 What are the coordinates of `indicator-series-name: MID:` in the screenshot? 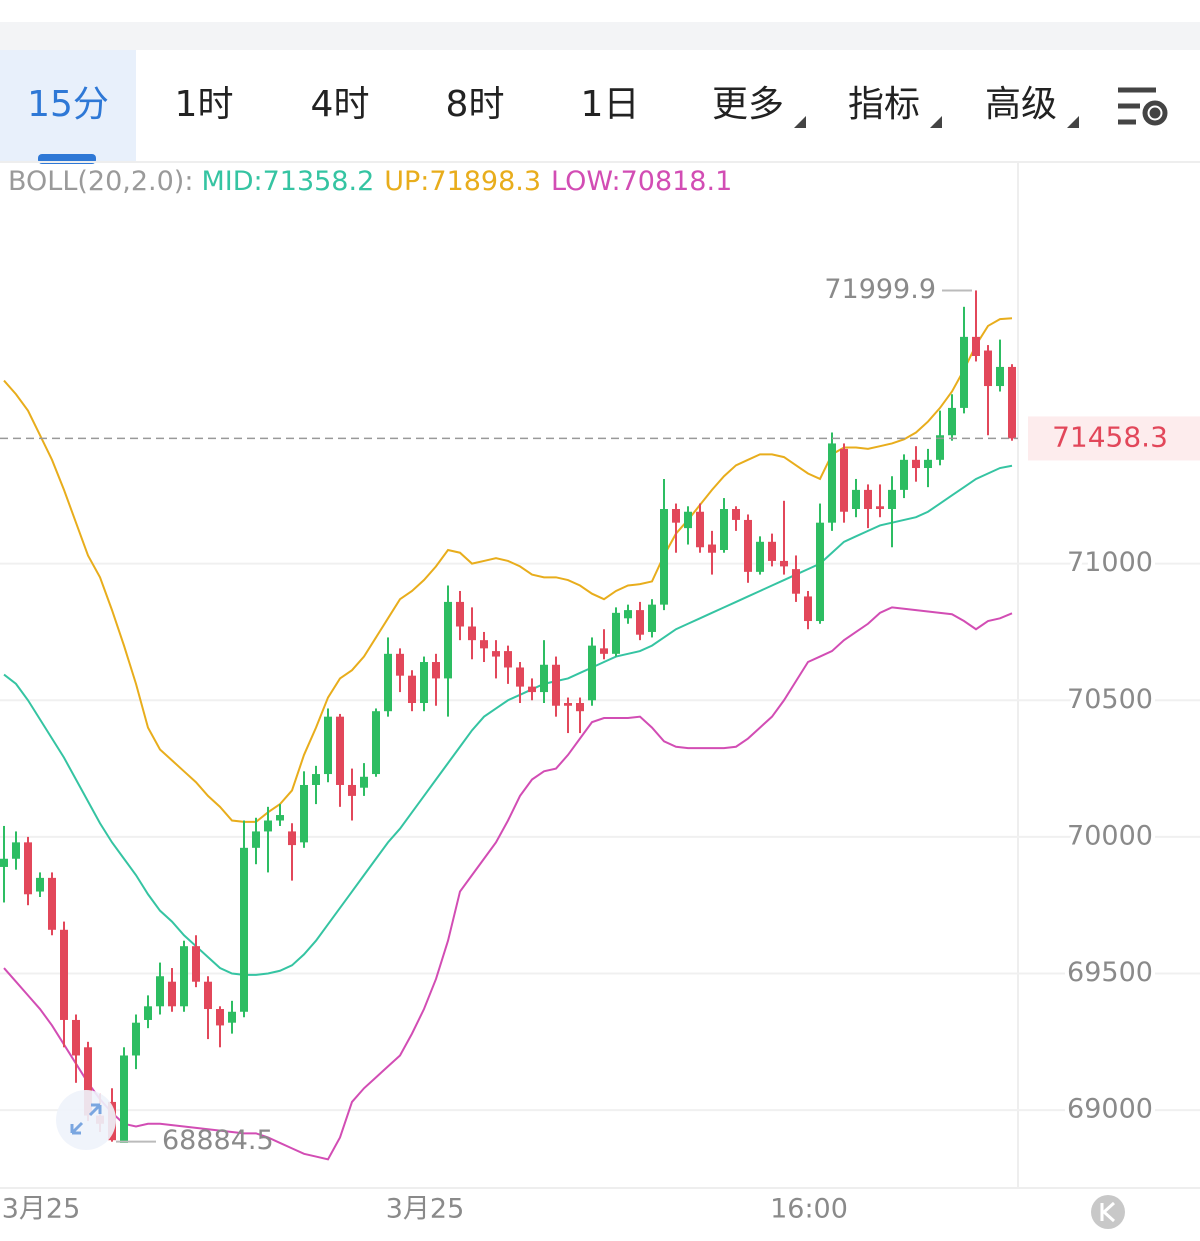 It's located at (231, 181).